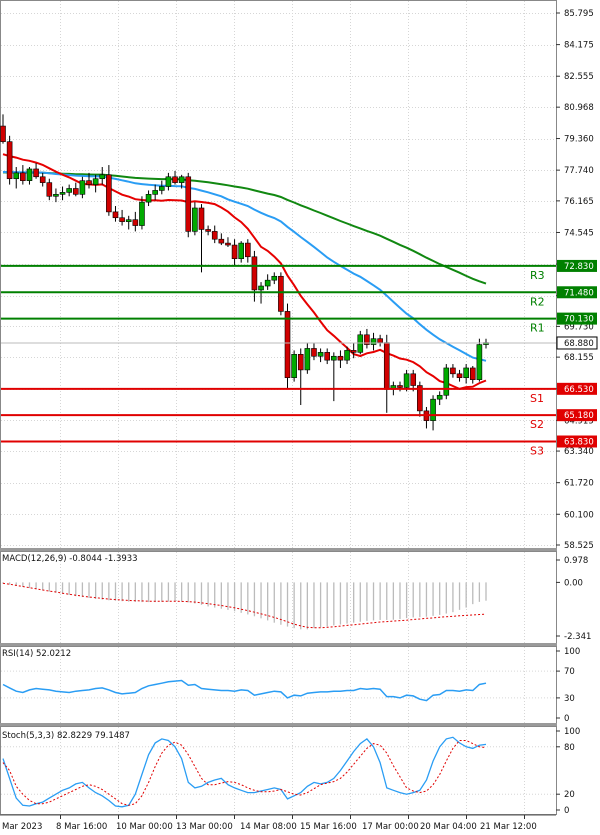 The image size is (600, 835). I want to click on price-tick-label: 76.165, so click(579, 202).